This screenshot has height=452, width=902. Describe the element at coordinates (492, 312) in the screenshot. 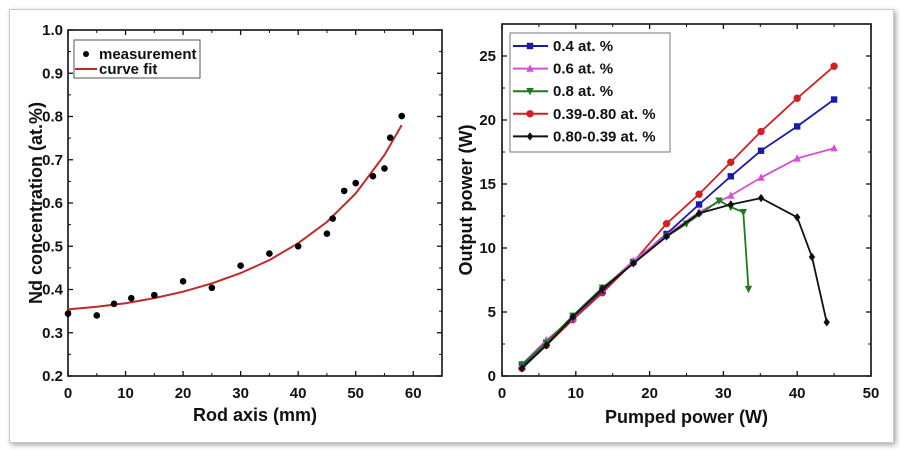

I see `y-tick-label: 5` at that location.